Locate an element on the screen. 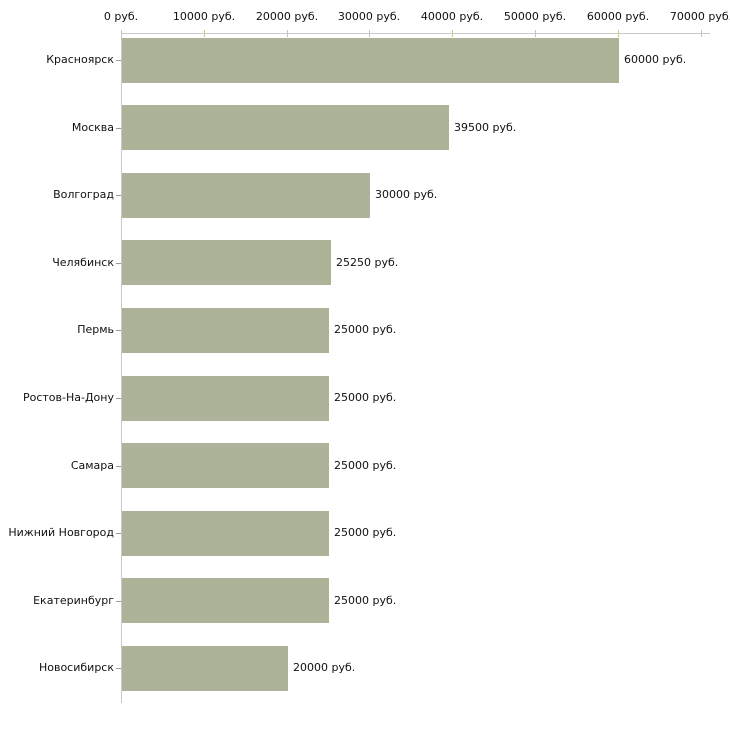 The image size is (730, 730). category-label: Екатеринбург is located at coordinates (73, 600).